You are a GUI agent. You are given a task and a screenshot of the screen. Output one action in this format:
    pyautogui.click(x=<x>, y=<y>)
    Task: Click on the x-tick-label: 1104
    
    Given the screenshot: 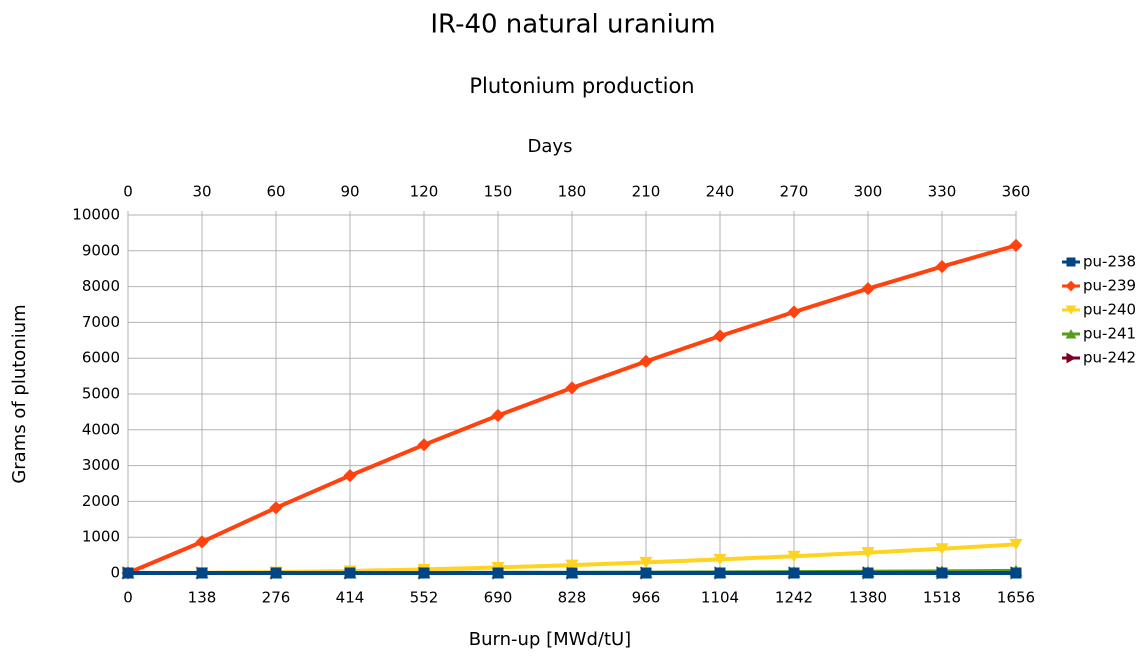 What is the action you would take?
    pyautogui.click(x=720, y=598)
    